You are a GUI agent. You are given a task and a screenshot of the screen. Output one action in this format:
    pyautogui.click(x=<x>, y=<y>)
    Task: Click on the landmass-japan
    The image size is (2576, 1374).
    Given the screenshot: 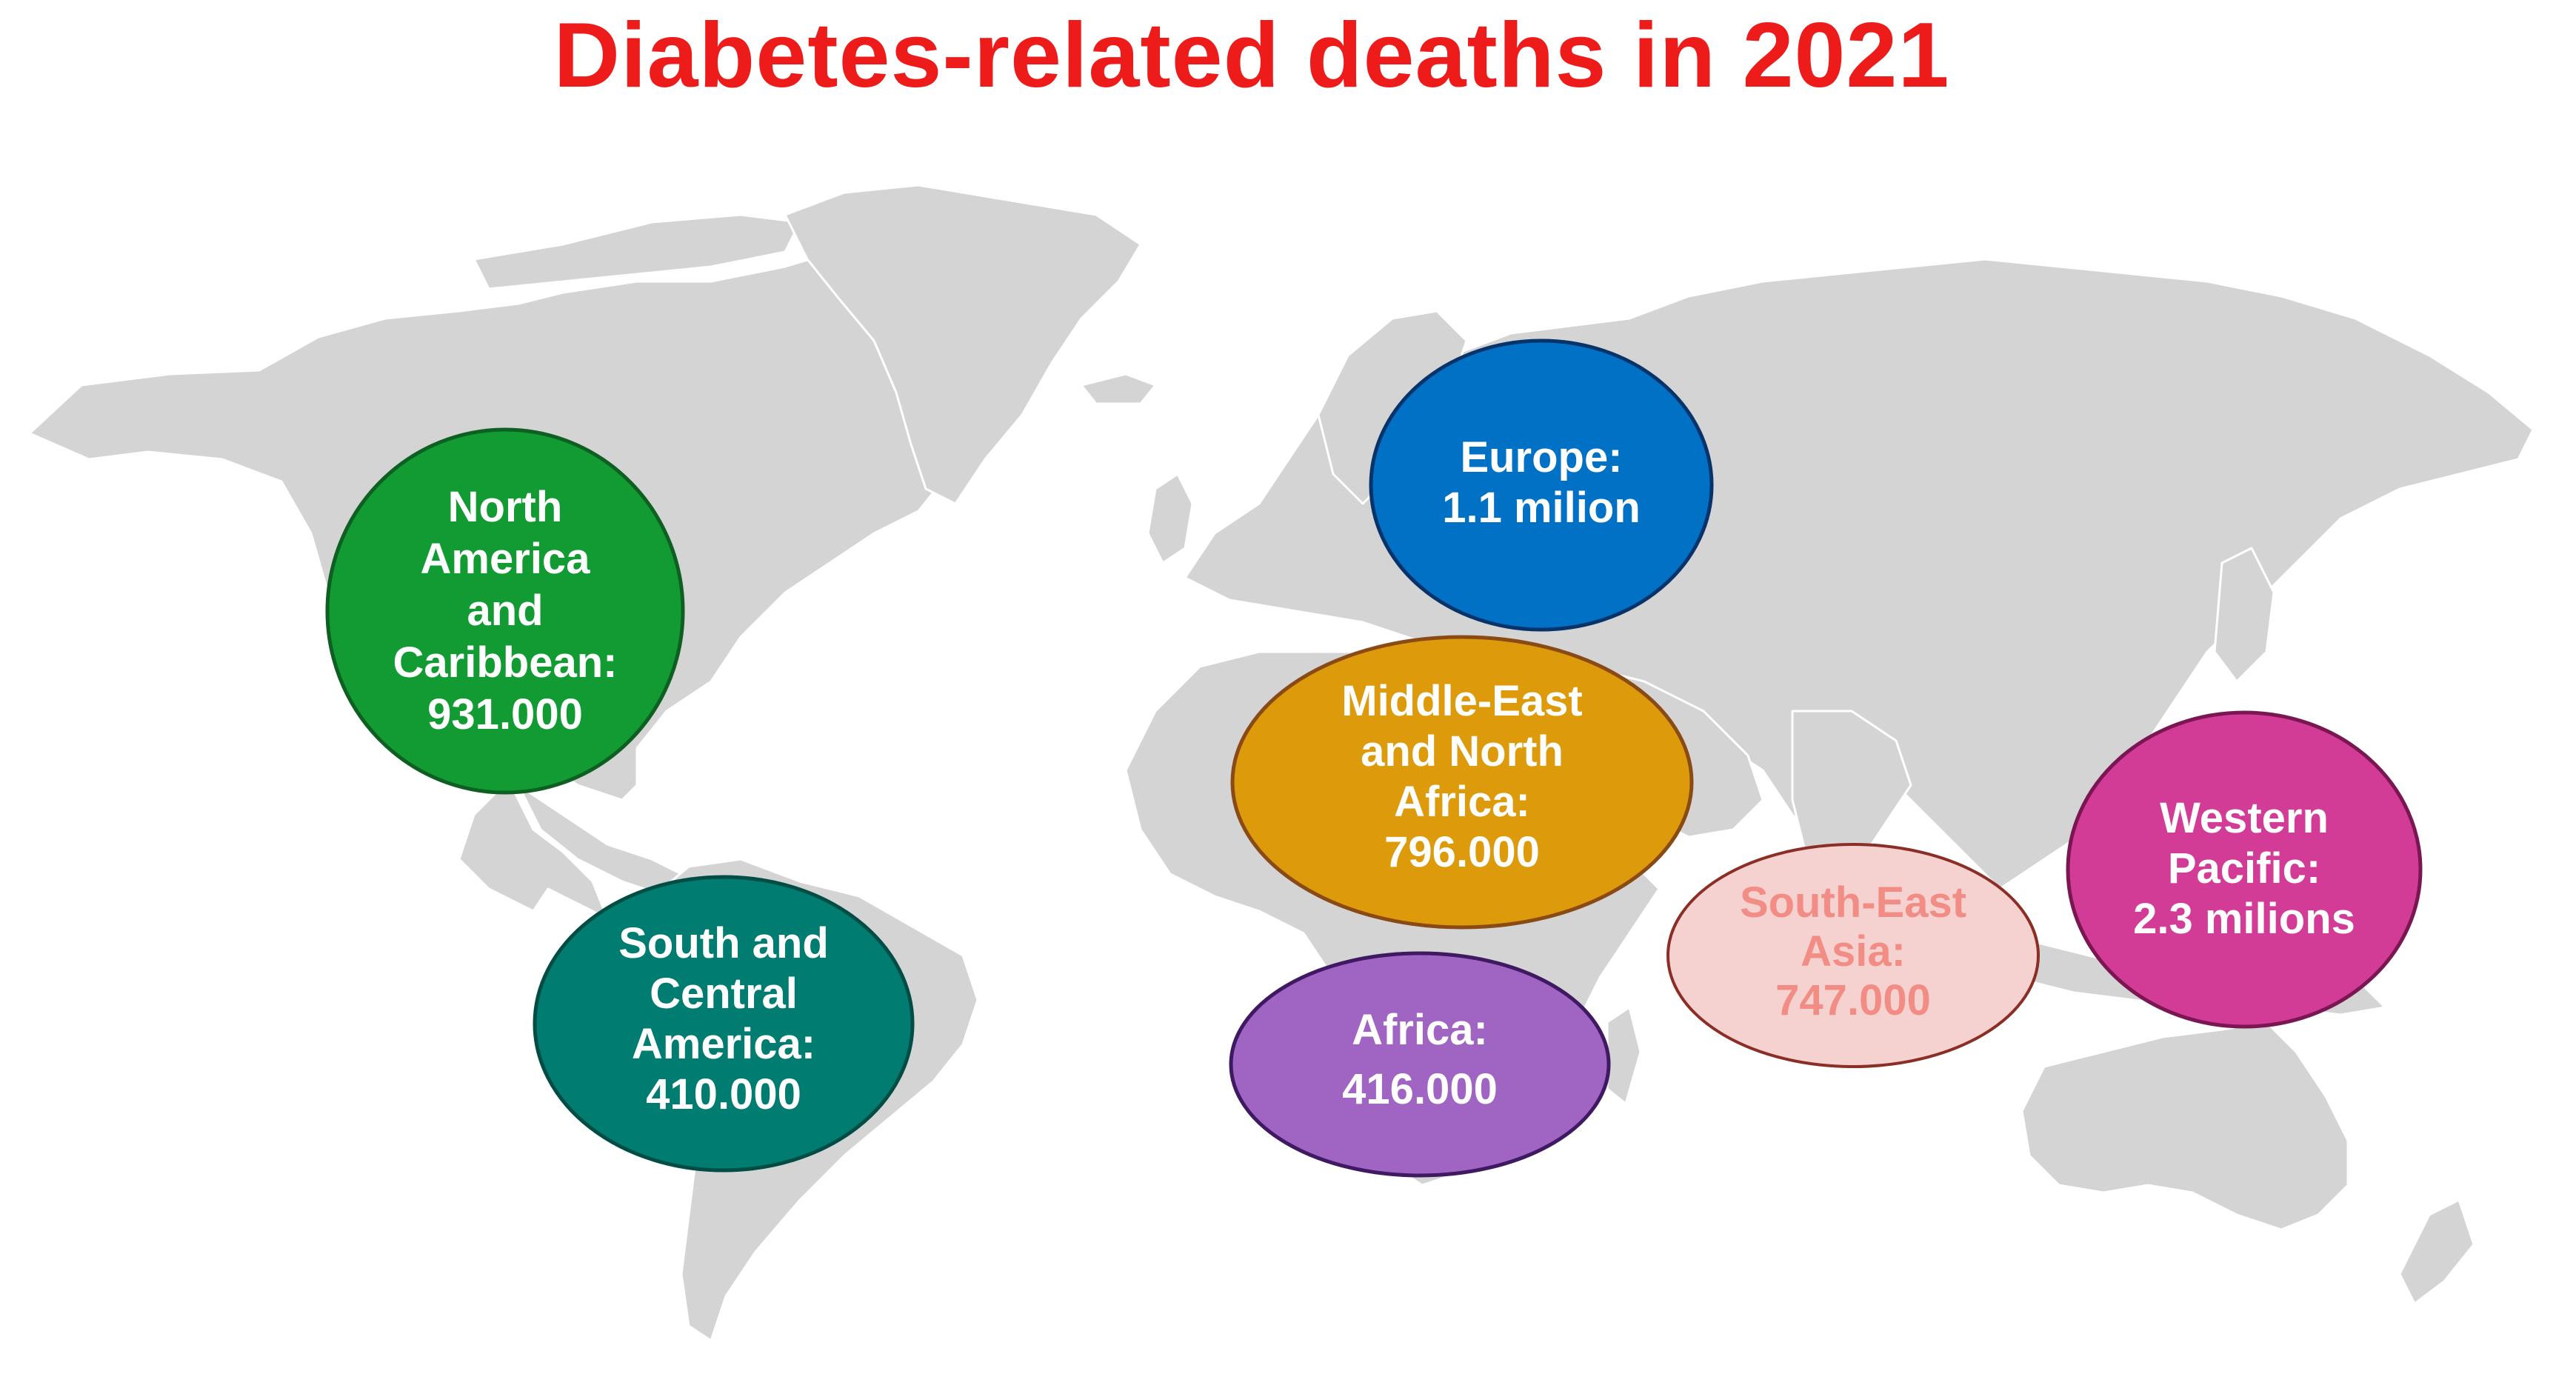 What is the action you would take?
    pyautogui.click(x=2244, y=615)
    